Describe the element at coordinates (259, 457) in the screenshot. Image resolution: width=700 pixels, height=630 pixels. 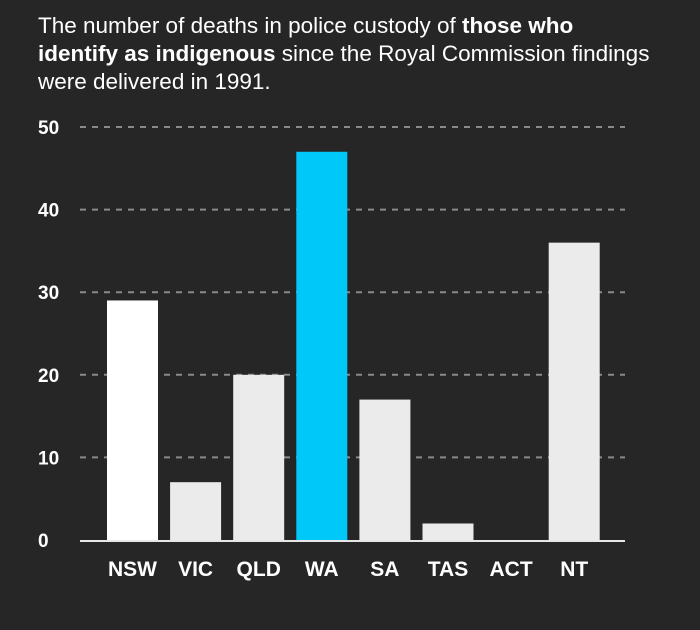
I see `bar-qld` at that location.